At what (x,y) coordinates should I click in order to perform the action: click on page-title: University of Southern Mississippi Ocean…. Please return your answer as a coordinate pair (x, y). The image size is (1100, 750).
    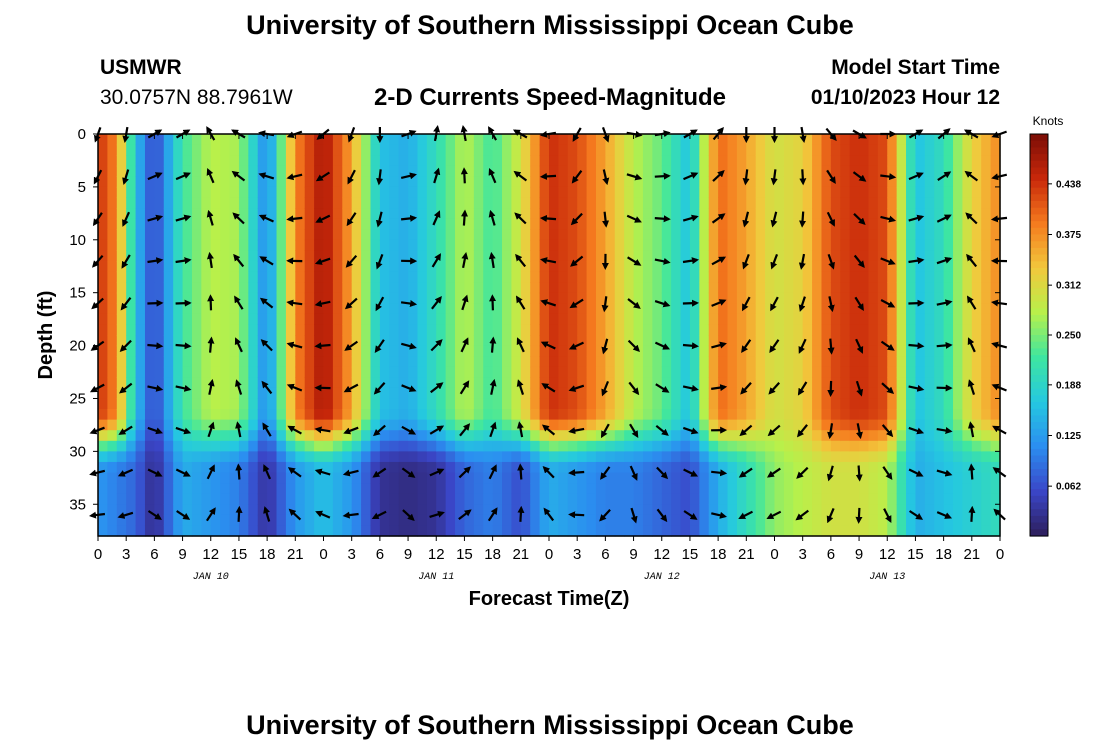
    Looking at the image, I should click on (550, 25).